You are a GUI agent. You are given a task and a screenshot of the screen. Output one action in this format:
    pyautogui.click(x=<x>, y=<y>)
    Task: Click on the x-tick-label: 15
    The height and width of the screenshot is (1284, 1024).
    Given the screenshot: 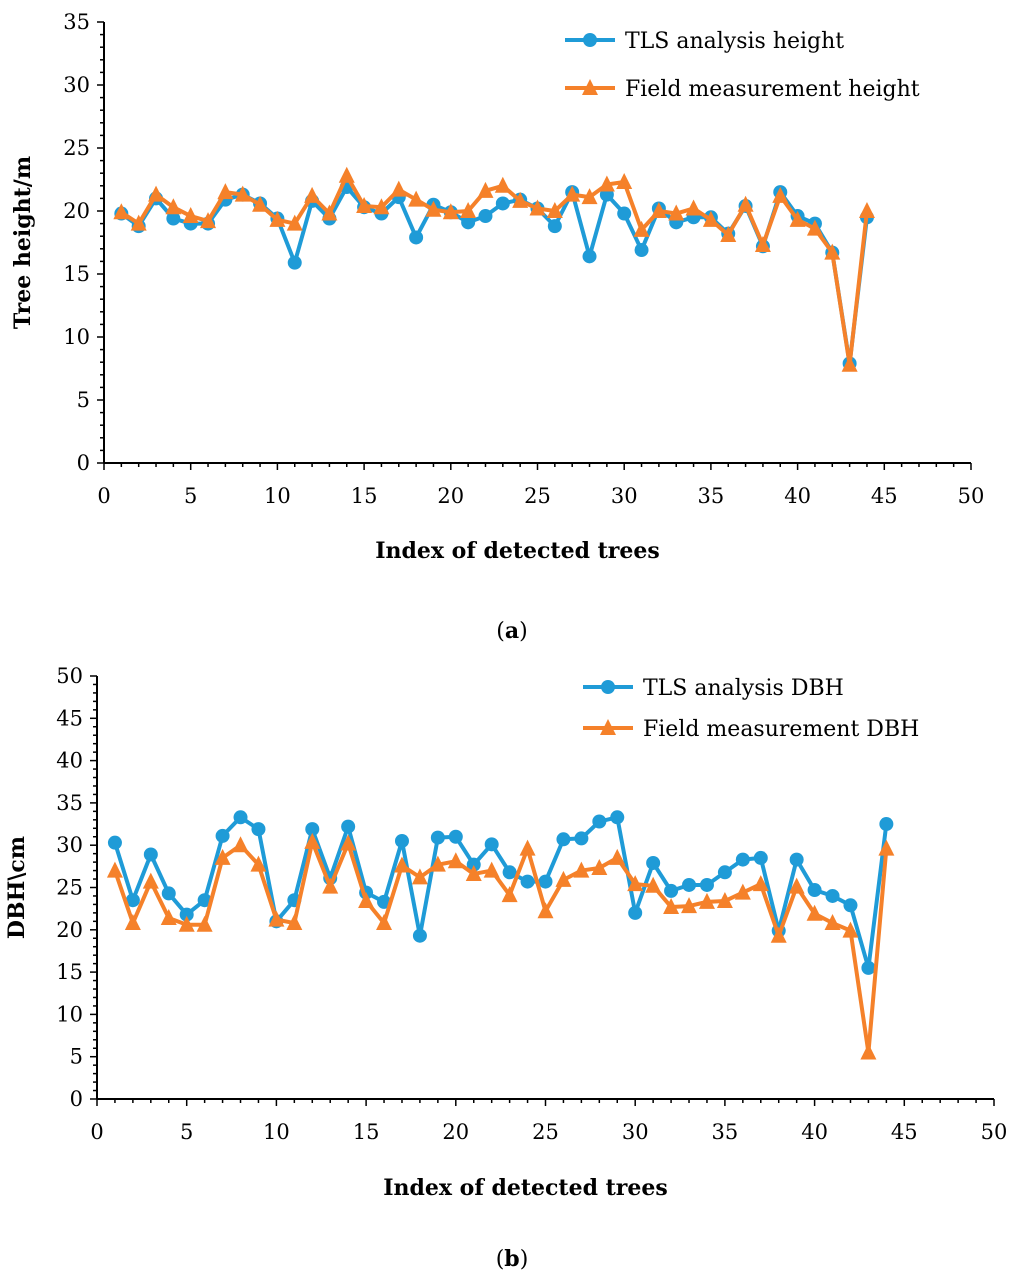 What is the action you would take?
    pyautogui.click(x=366, y=1132)
    